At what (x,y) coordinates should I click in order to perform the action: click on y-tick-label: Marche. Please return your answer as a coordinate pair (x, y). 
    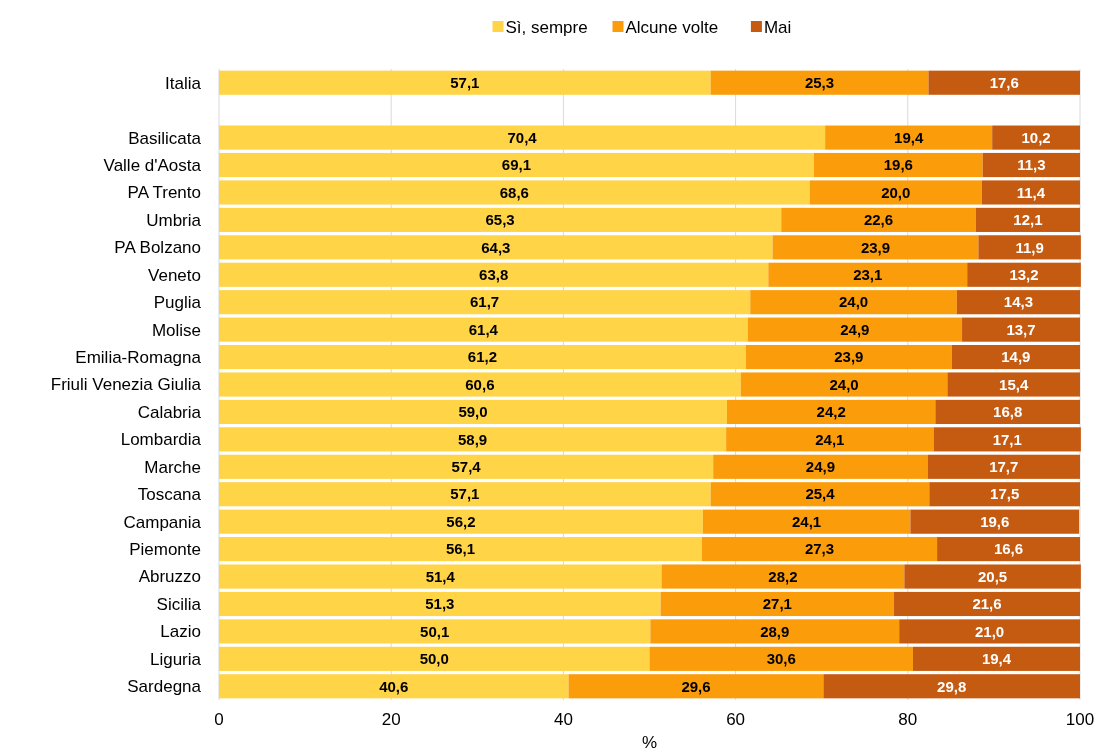
    Looking at the image, I should click on (172, 467).